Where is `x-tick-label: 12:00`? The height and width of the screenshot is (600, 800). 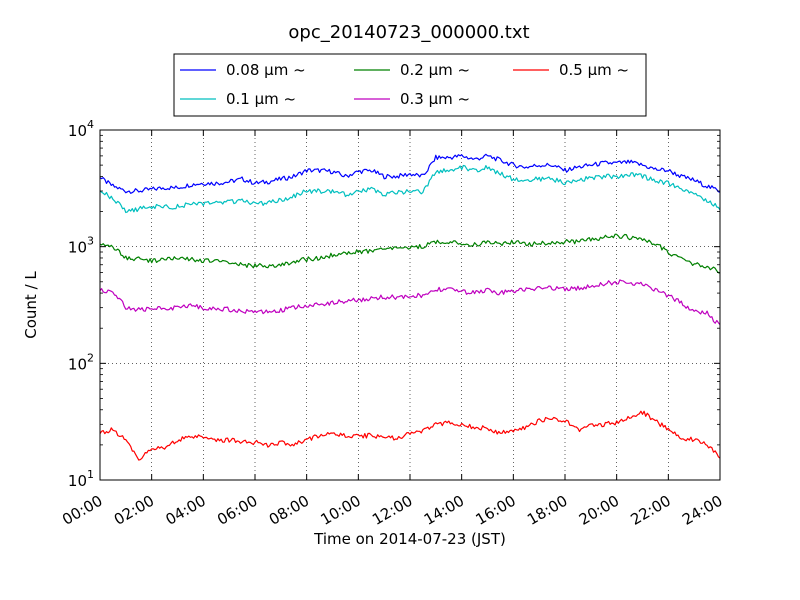 x-tick-label: 12:00 is located at coordinates (392, 510).